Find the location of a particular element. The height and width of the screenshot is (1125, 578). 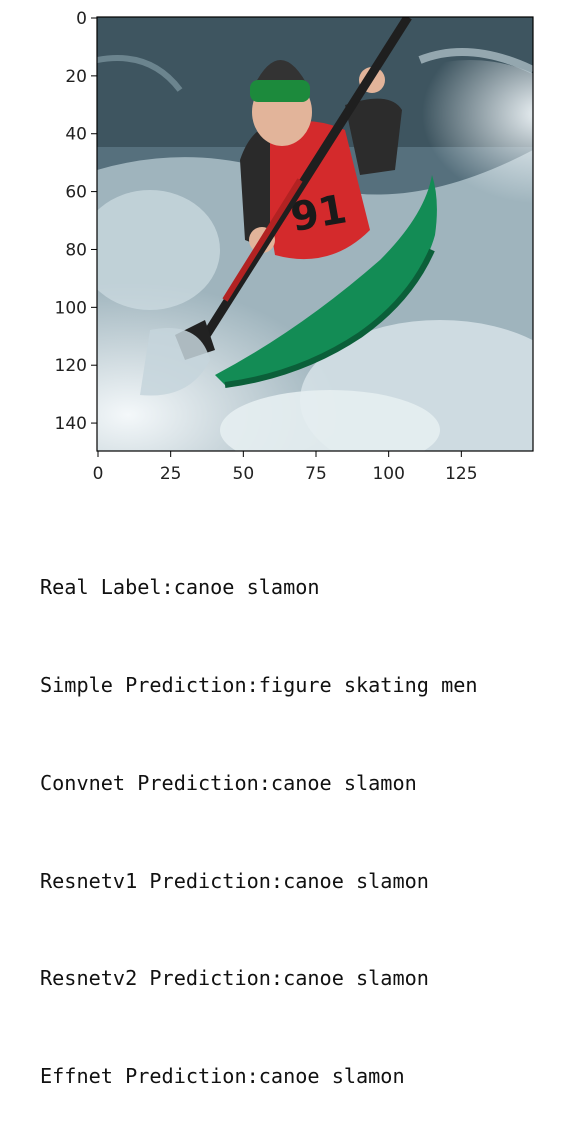

y-tick-label: 120 is located at coordinates (71, 366).